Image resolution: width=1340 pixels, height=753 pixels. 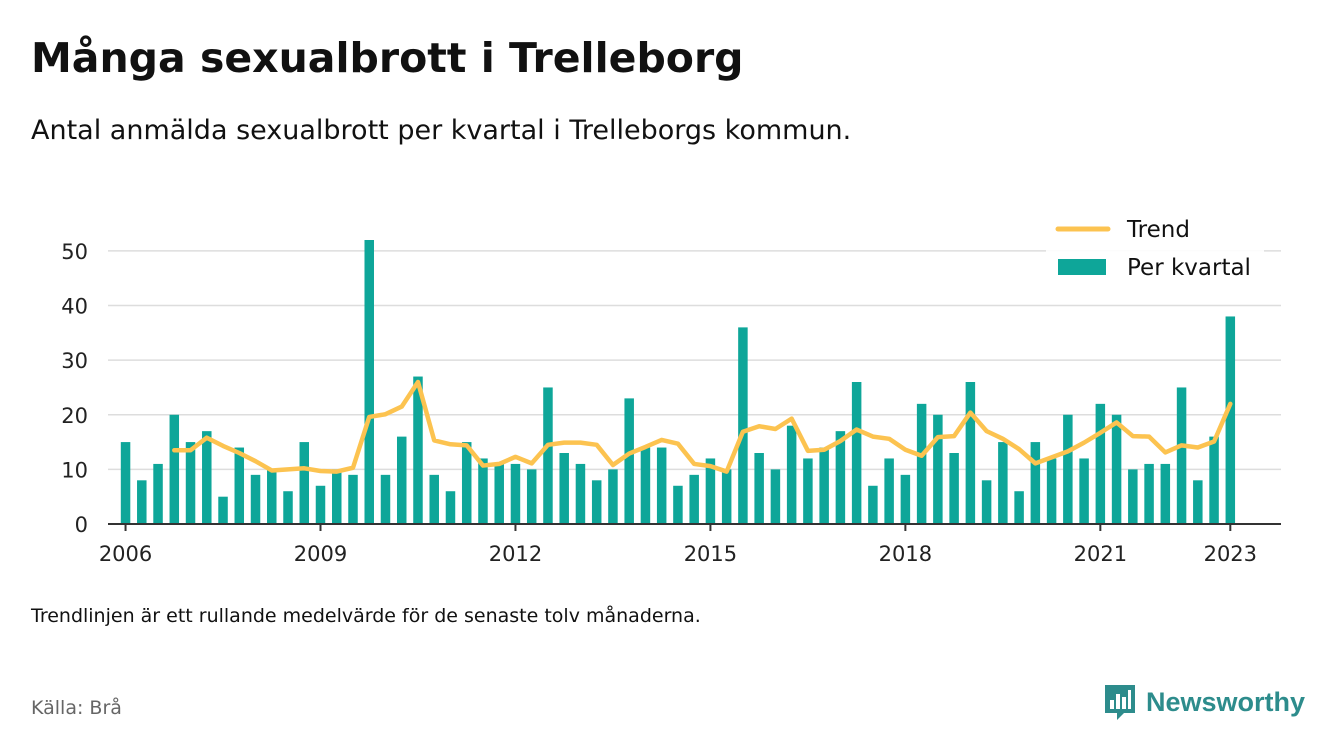 I want to click on x-tick-label: 2006, so click(x=125, y=554).